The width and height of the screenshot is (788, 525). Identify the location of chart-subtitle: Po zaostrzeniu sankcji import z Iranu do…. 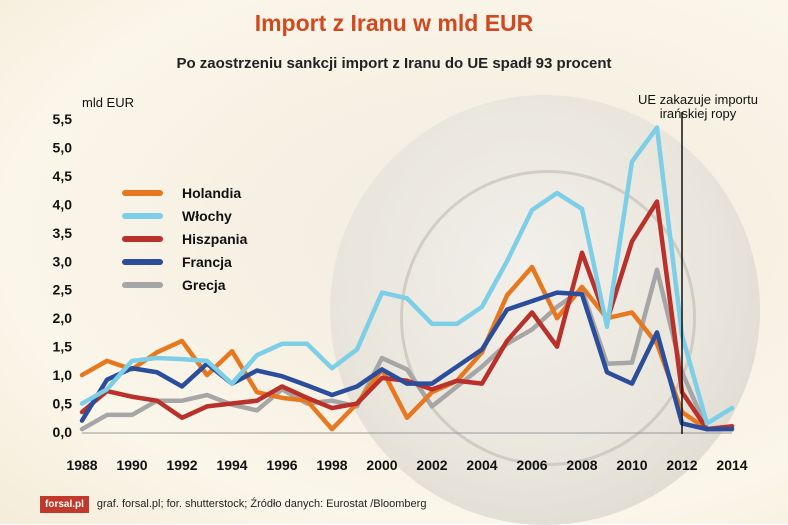
(394, 63).